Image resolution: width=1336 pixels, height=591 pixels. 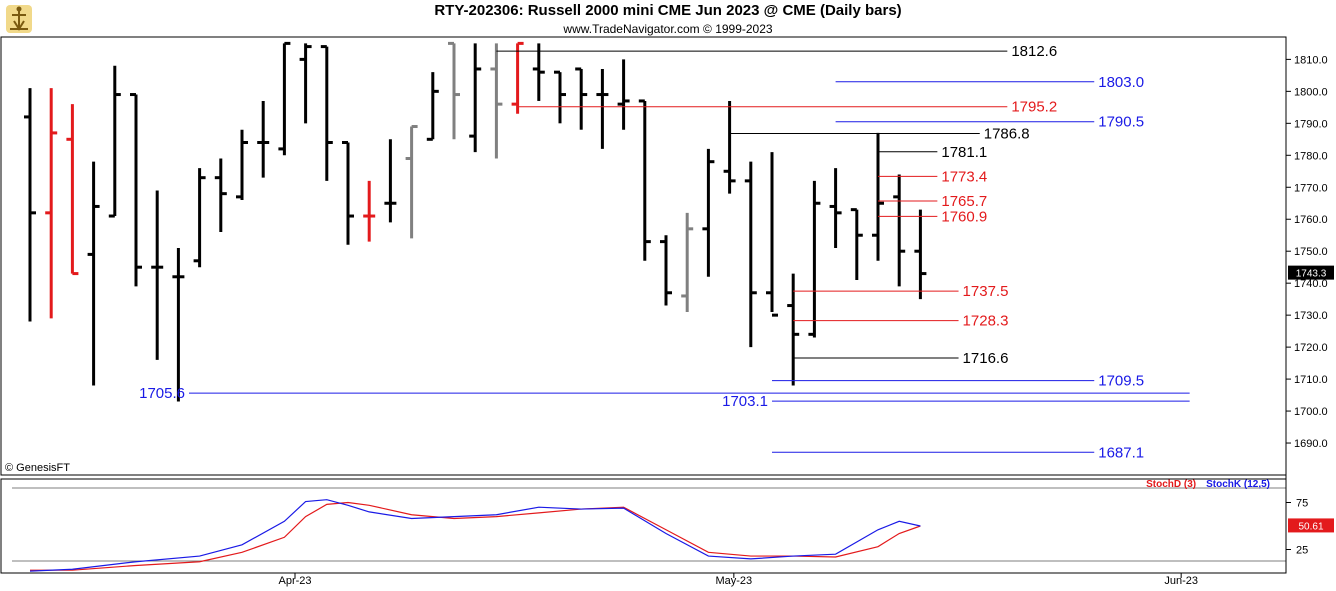 What do you see at coordinates (964, 176) in the screenshot?
I see `level-label: 1773.4` at bounding box center [964, 176].